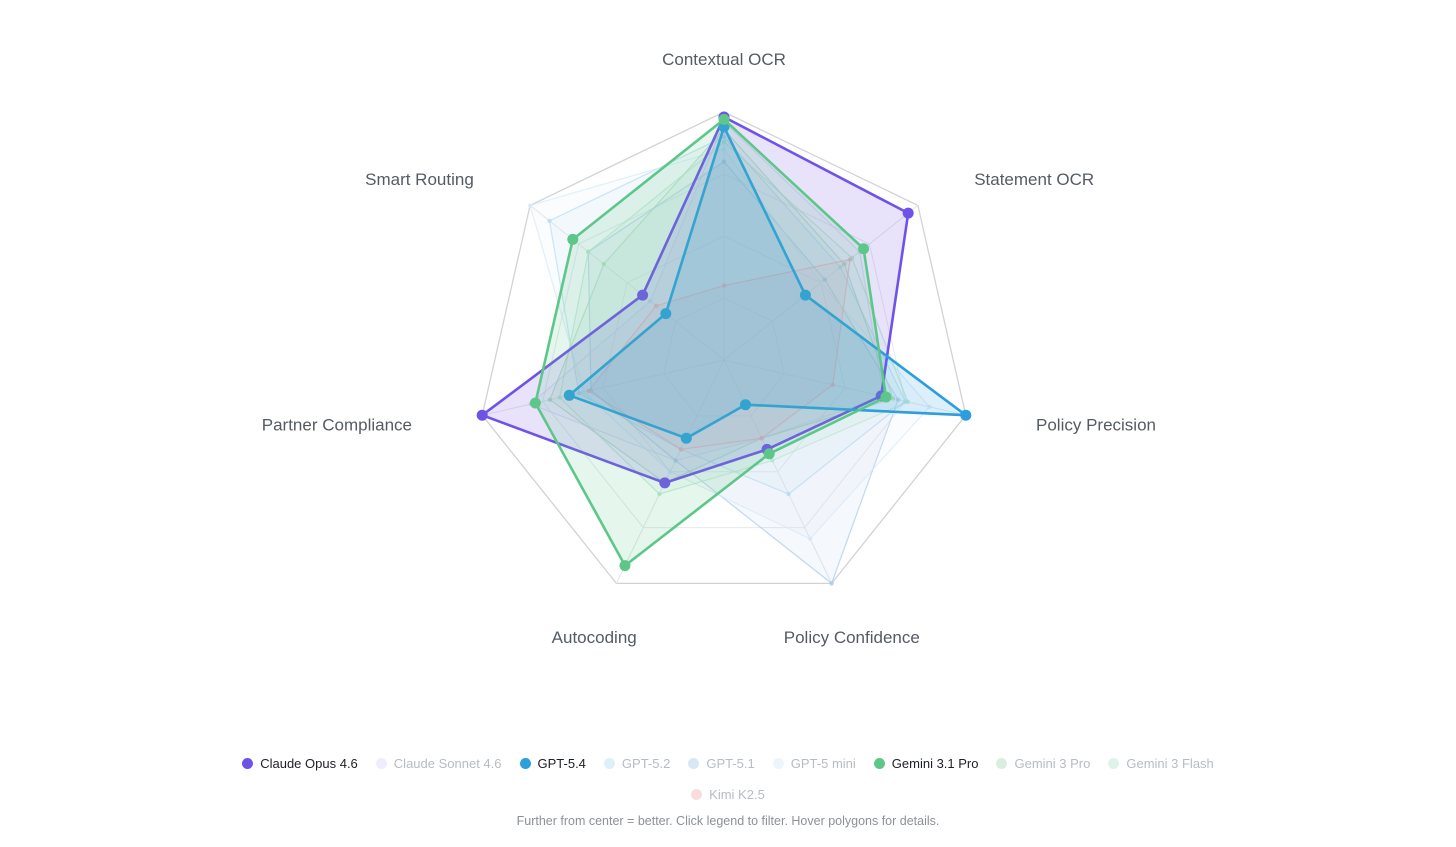 This screenshot has height=847, width=1456. Describe the element at coordinates (852, 637) in the screenshot. I see `axis-label: Policy Confidence` at that location.